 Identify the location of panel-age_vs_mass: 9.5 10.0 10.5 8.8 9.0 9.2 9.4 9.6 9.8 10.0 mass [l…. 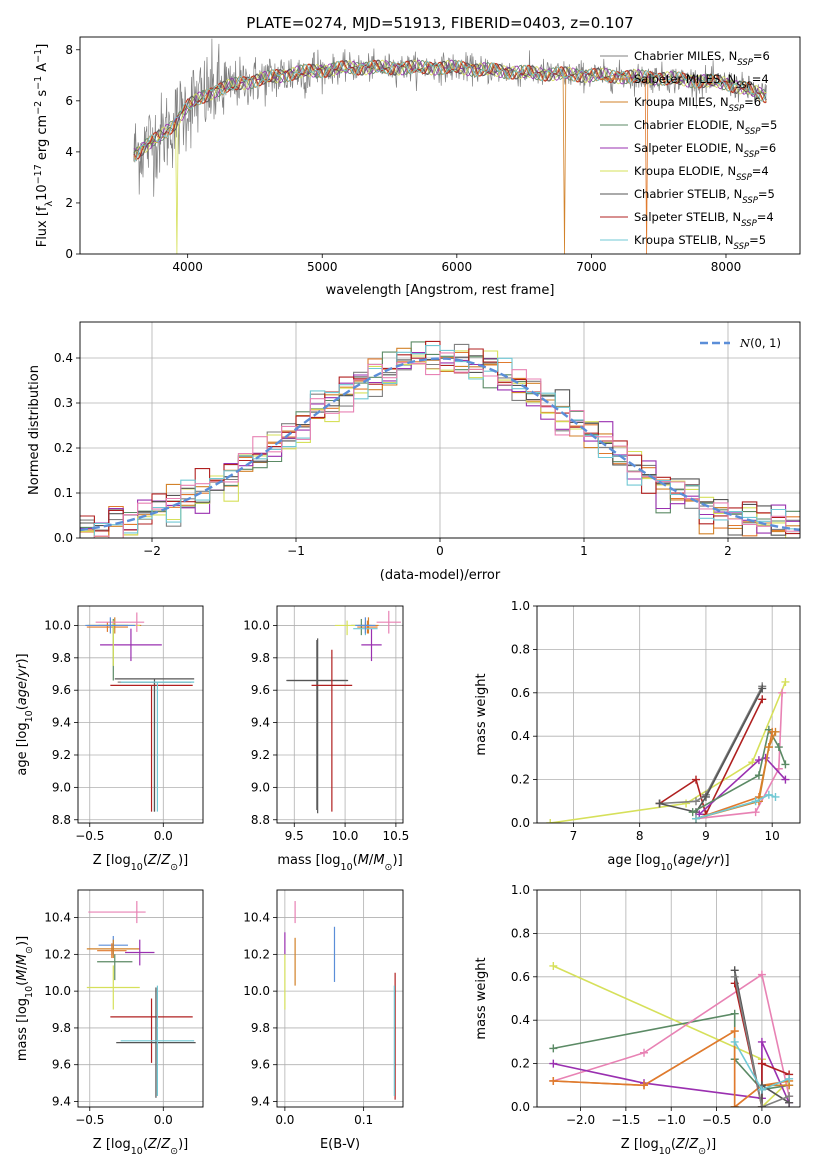
(326, 739).